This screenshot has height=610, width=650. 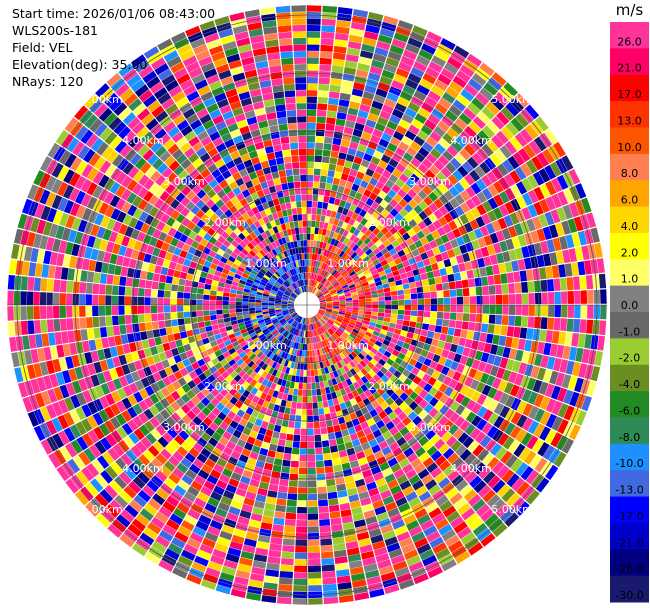 I want to click on elevation-label: Elevation(deg): 35.00, so click(x=80, y=64).